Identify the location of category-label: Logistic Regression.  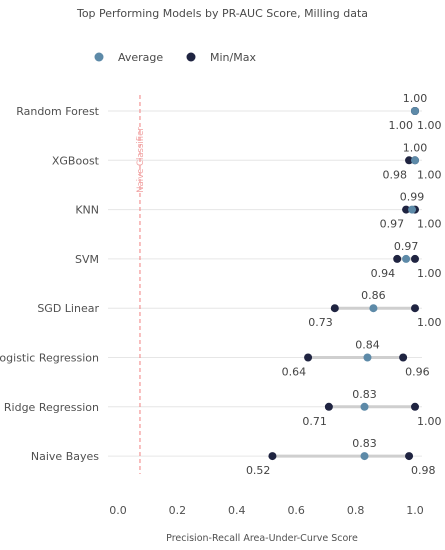
(49, 358).